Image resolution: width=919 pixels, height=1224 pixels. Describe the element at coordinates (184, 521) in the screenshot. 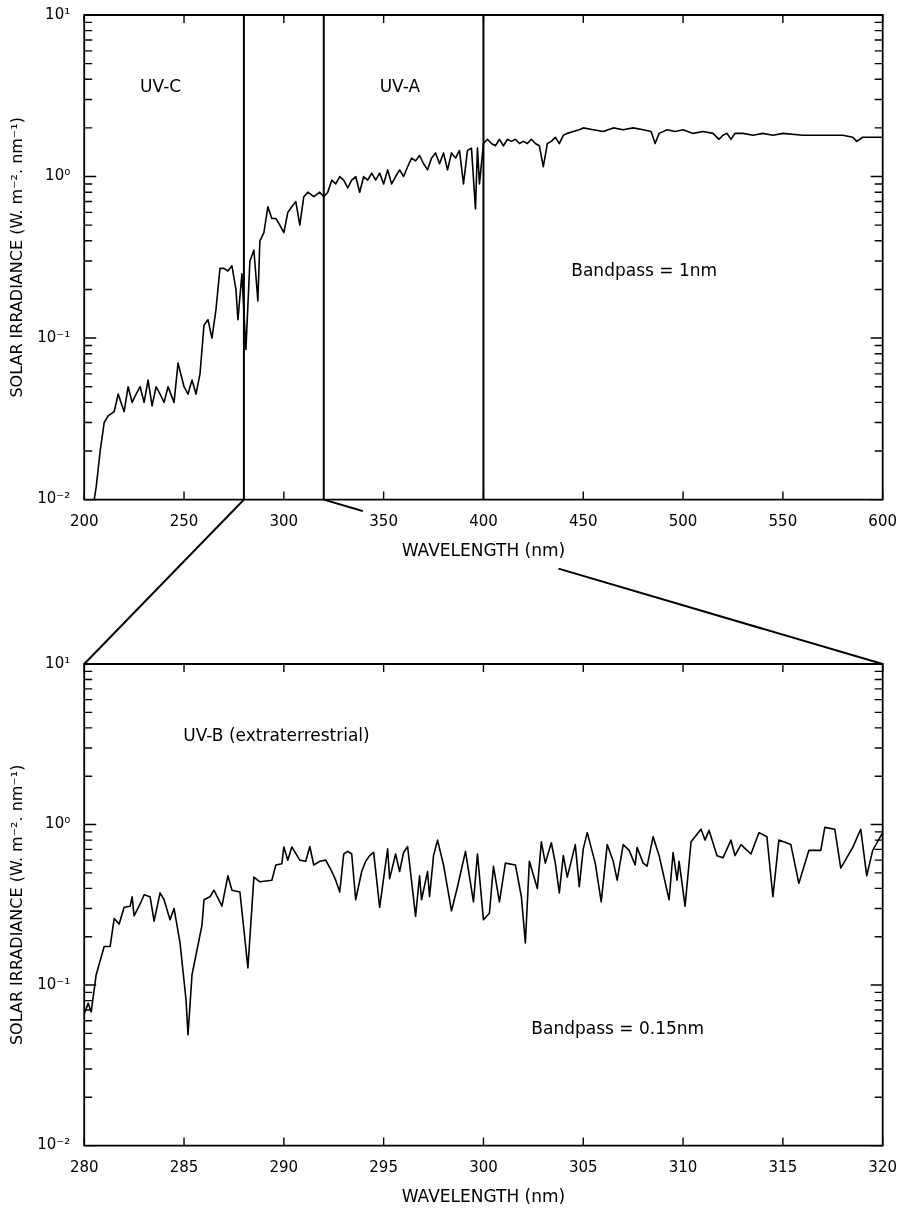

I see `x-tick-label: 250` at that location.